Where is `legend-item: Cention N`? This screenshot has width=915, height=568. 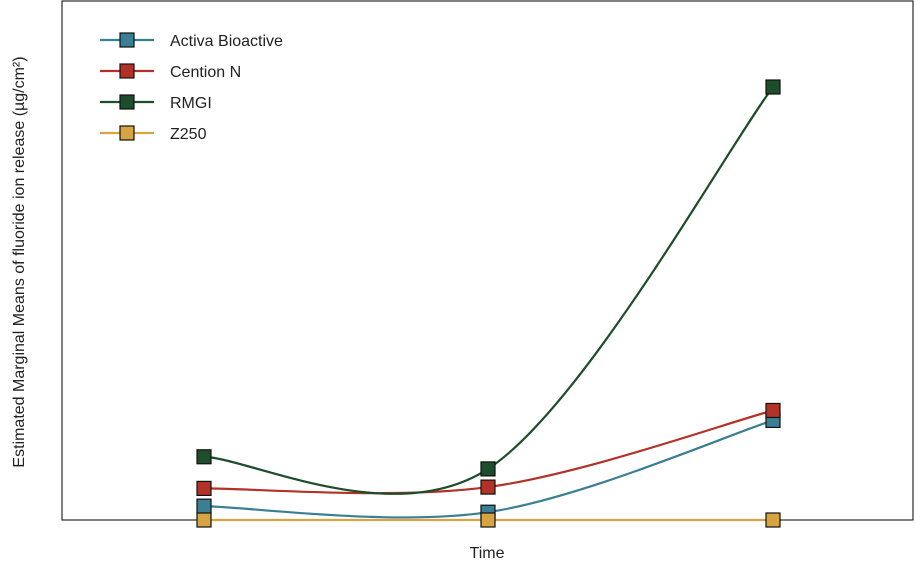 legend-item: Cention N is located at coordinates (170, 72).